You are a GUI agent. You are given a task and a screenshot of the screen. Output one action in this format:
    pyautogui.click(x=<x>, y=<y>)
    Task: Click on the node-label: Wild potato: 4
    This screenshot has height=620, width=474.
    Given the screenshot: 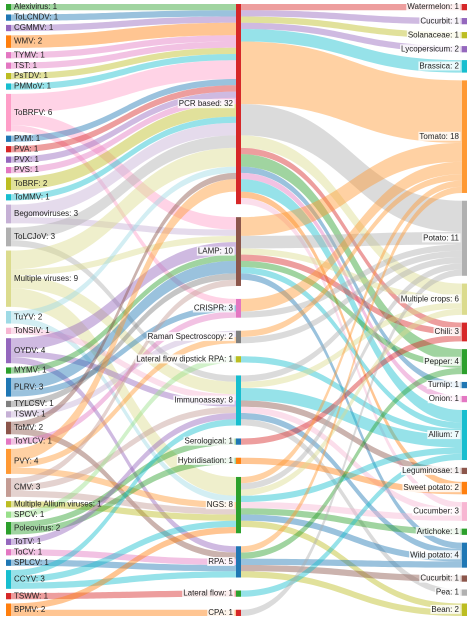 What is the action you would take?
    pyautogui.click(x=434, y=554)
    